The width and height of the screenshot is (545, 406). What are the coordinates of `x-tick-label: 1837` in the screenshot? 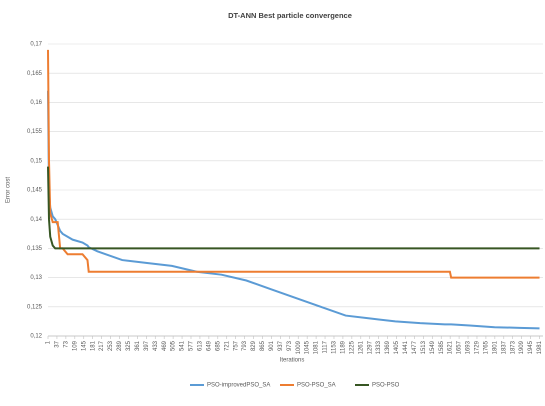 It's located at (504, 347).